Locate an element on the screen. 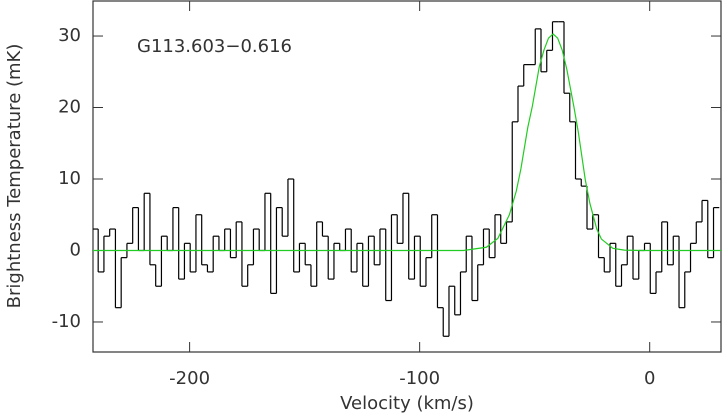 This screenshot has height=415, width=722. x-tick-label: -100 is located at coordinates (419, 378).